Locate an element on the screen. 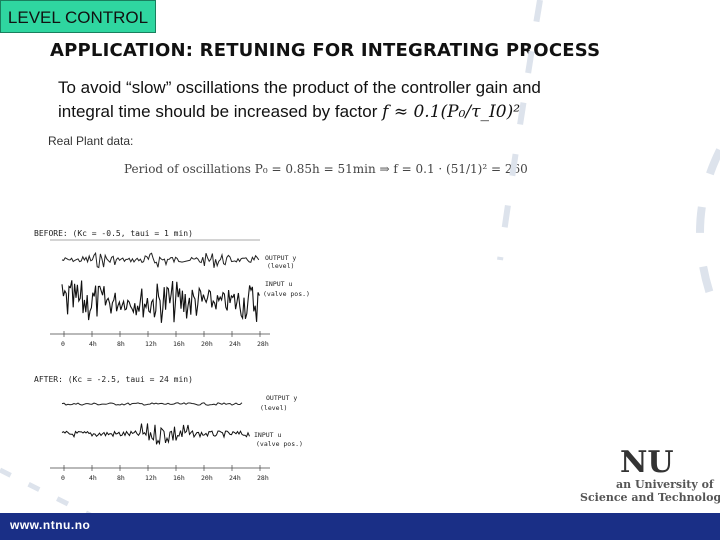 The width and height of the screenshot is (720, 540). output-sub-1: (level) is located at coordinates (280, 266).